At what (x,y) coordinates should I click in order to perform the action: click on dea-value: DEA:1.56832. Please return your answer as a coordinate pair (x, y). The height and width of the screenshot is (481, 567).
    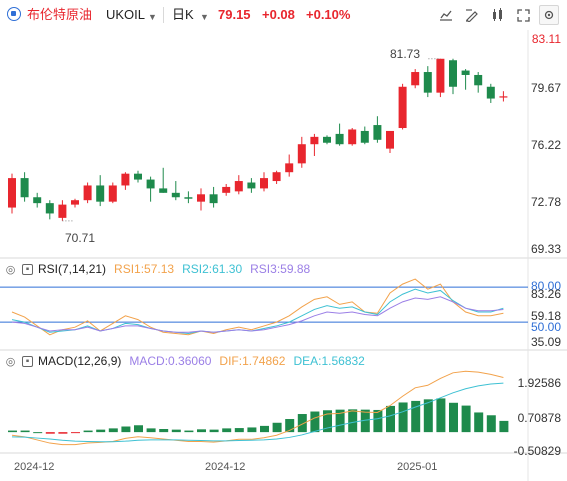
    Looking at the image, I should click on (329, 361).